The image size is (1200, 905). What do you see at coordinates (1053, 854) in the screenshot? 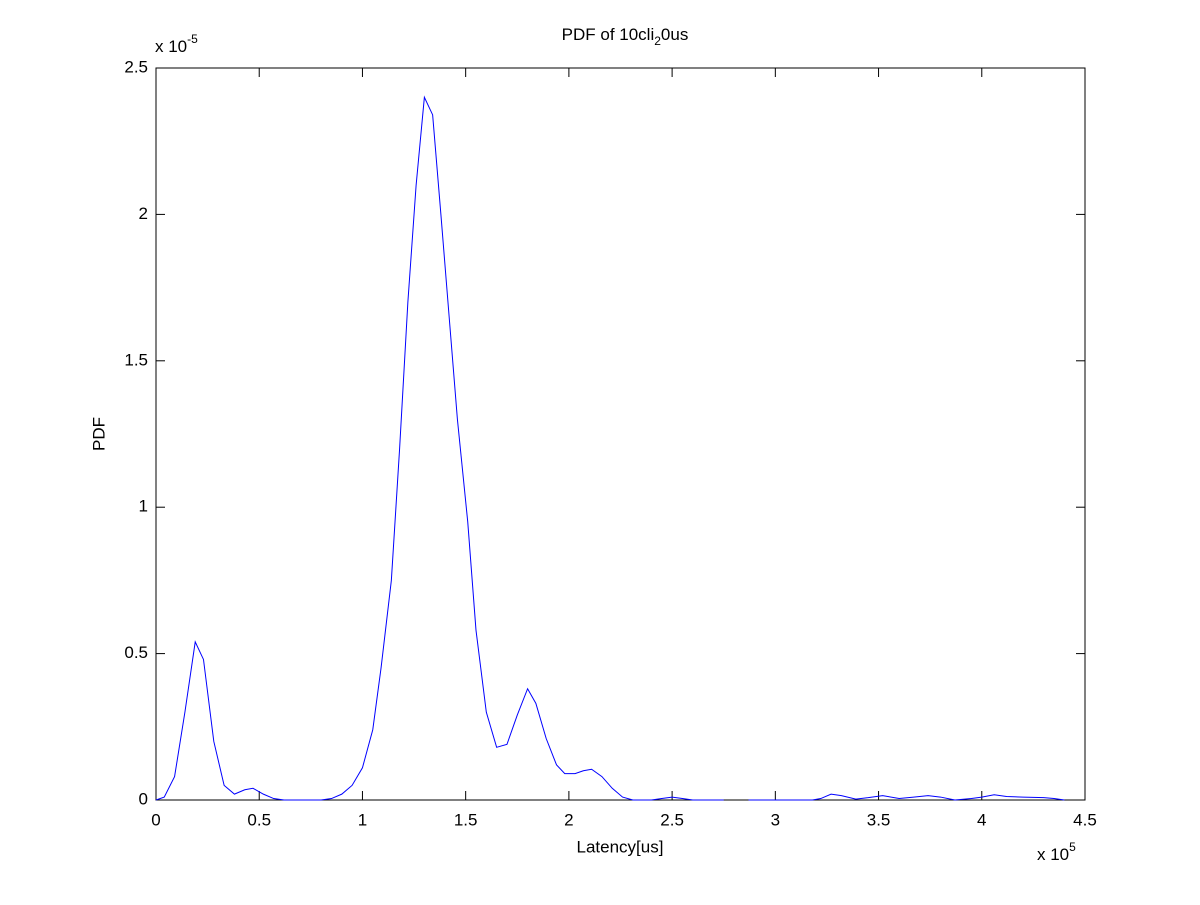
I see `x-multiplier-base: x 10` at bounding box center [1053, 854].